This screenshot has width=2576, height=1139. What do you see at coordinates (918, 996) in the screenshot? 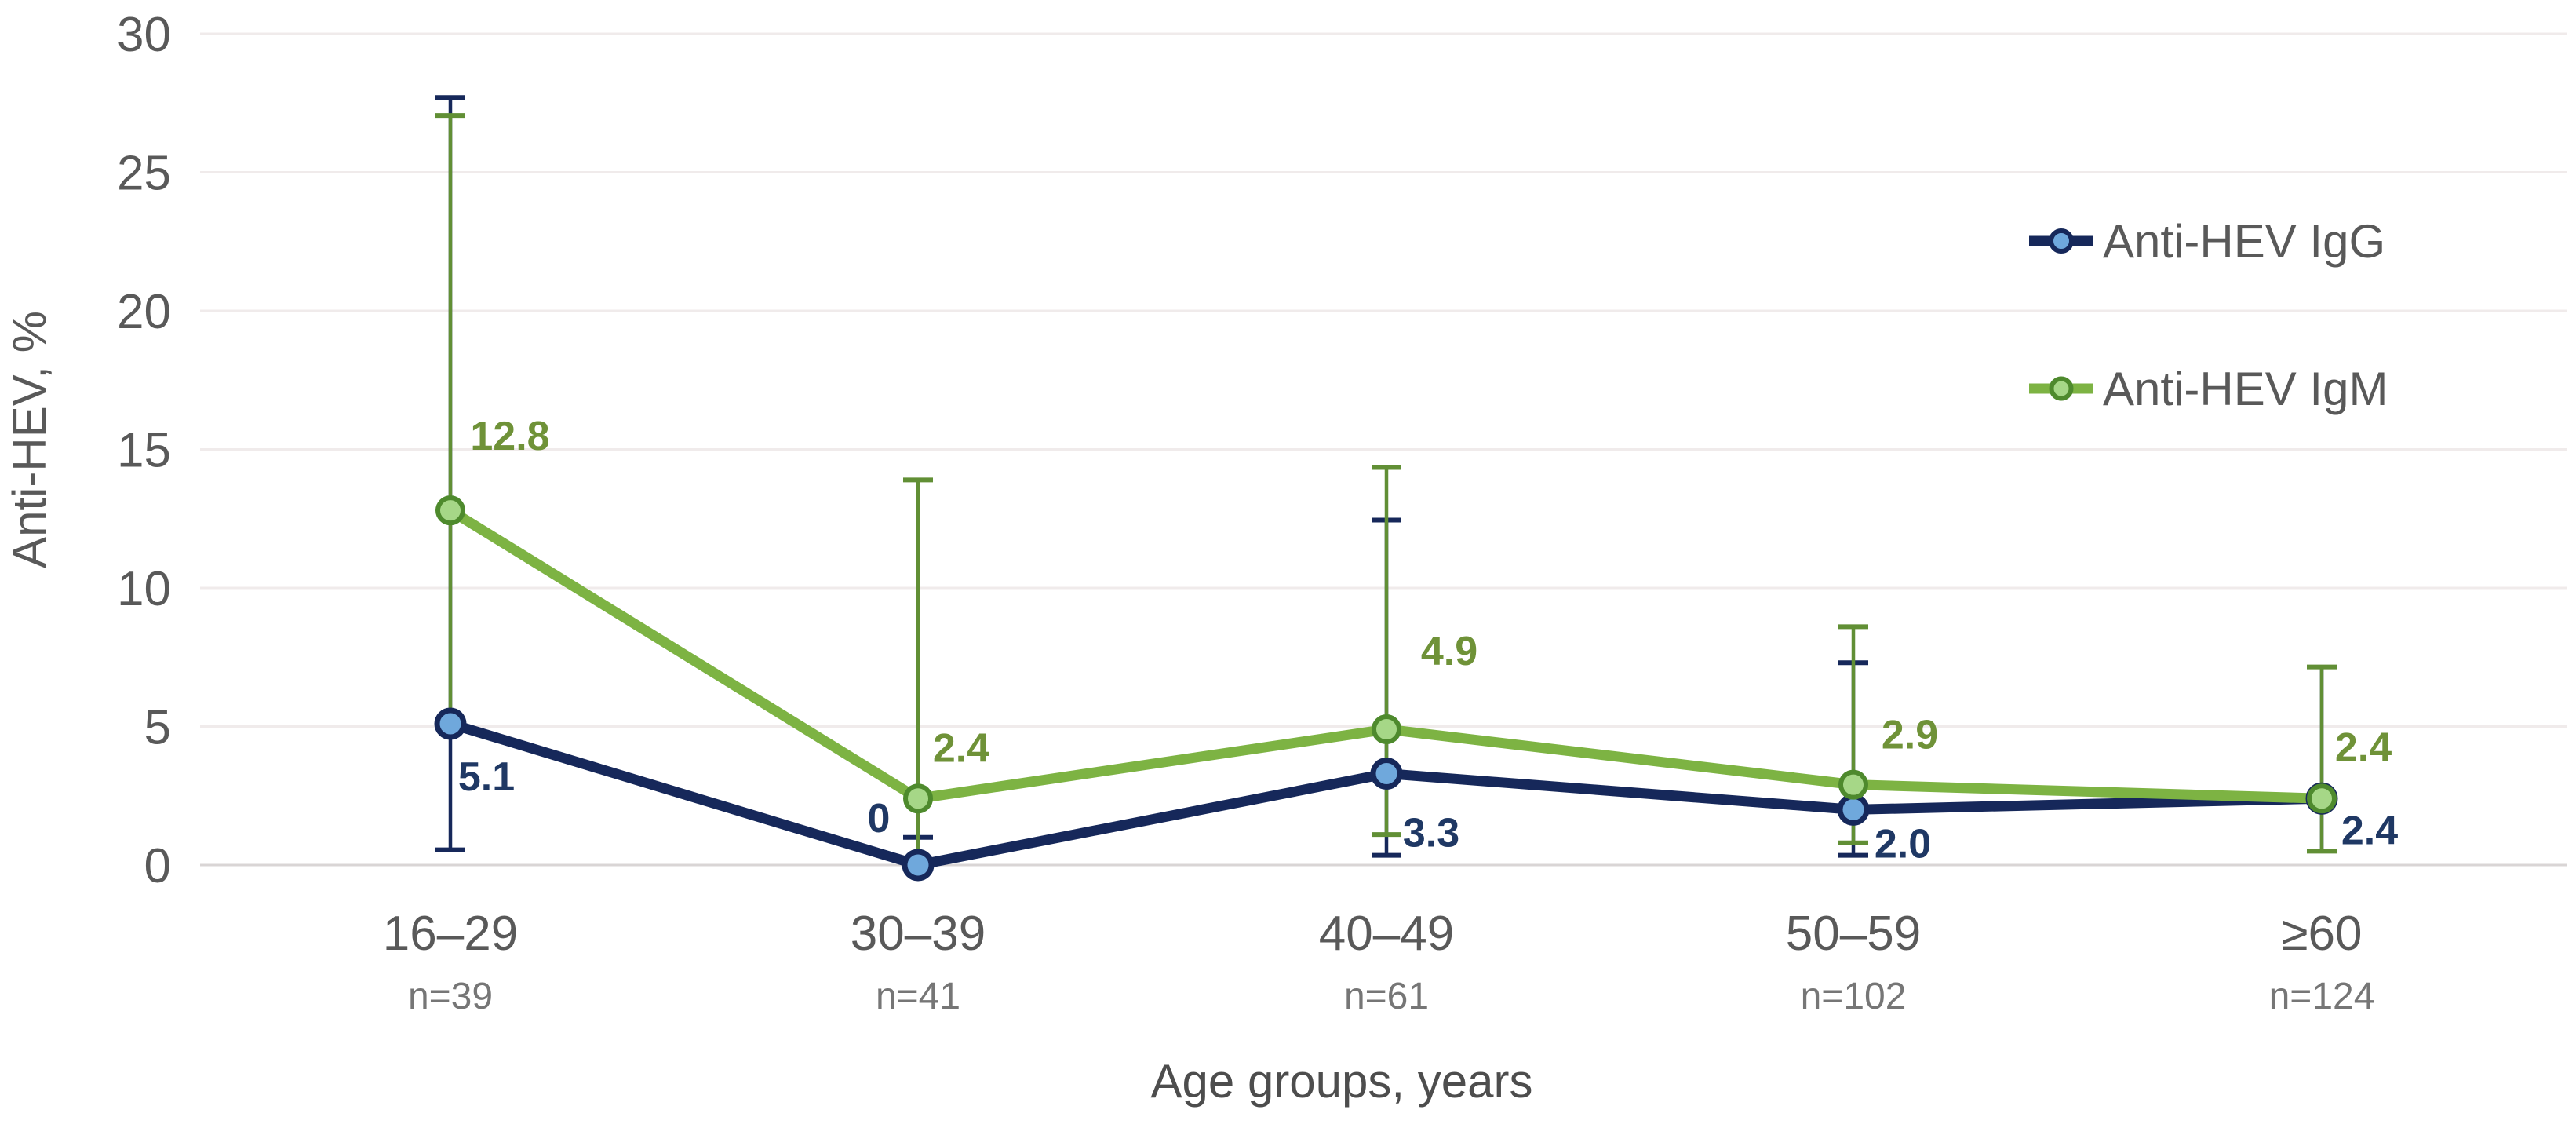
I see `n-label: n=41` at bounding box center [918, 996].